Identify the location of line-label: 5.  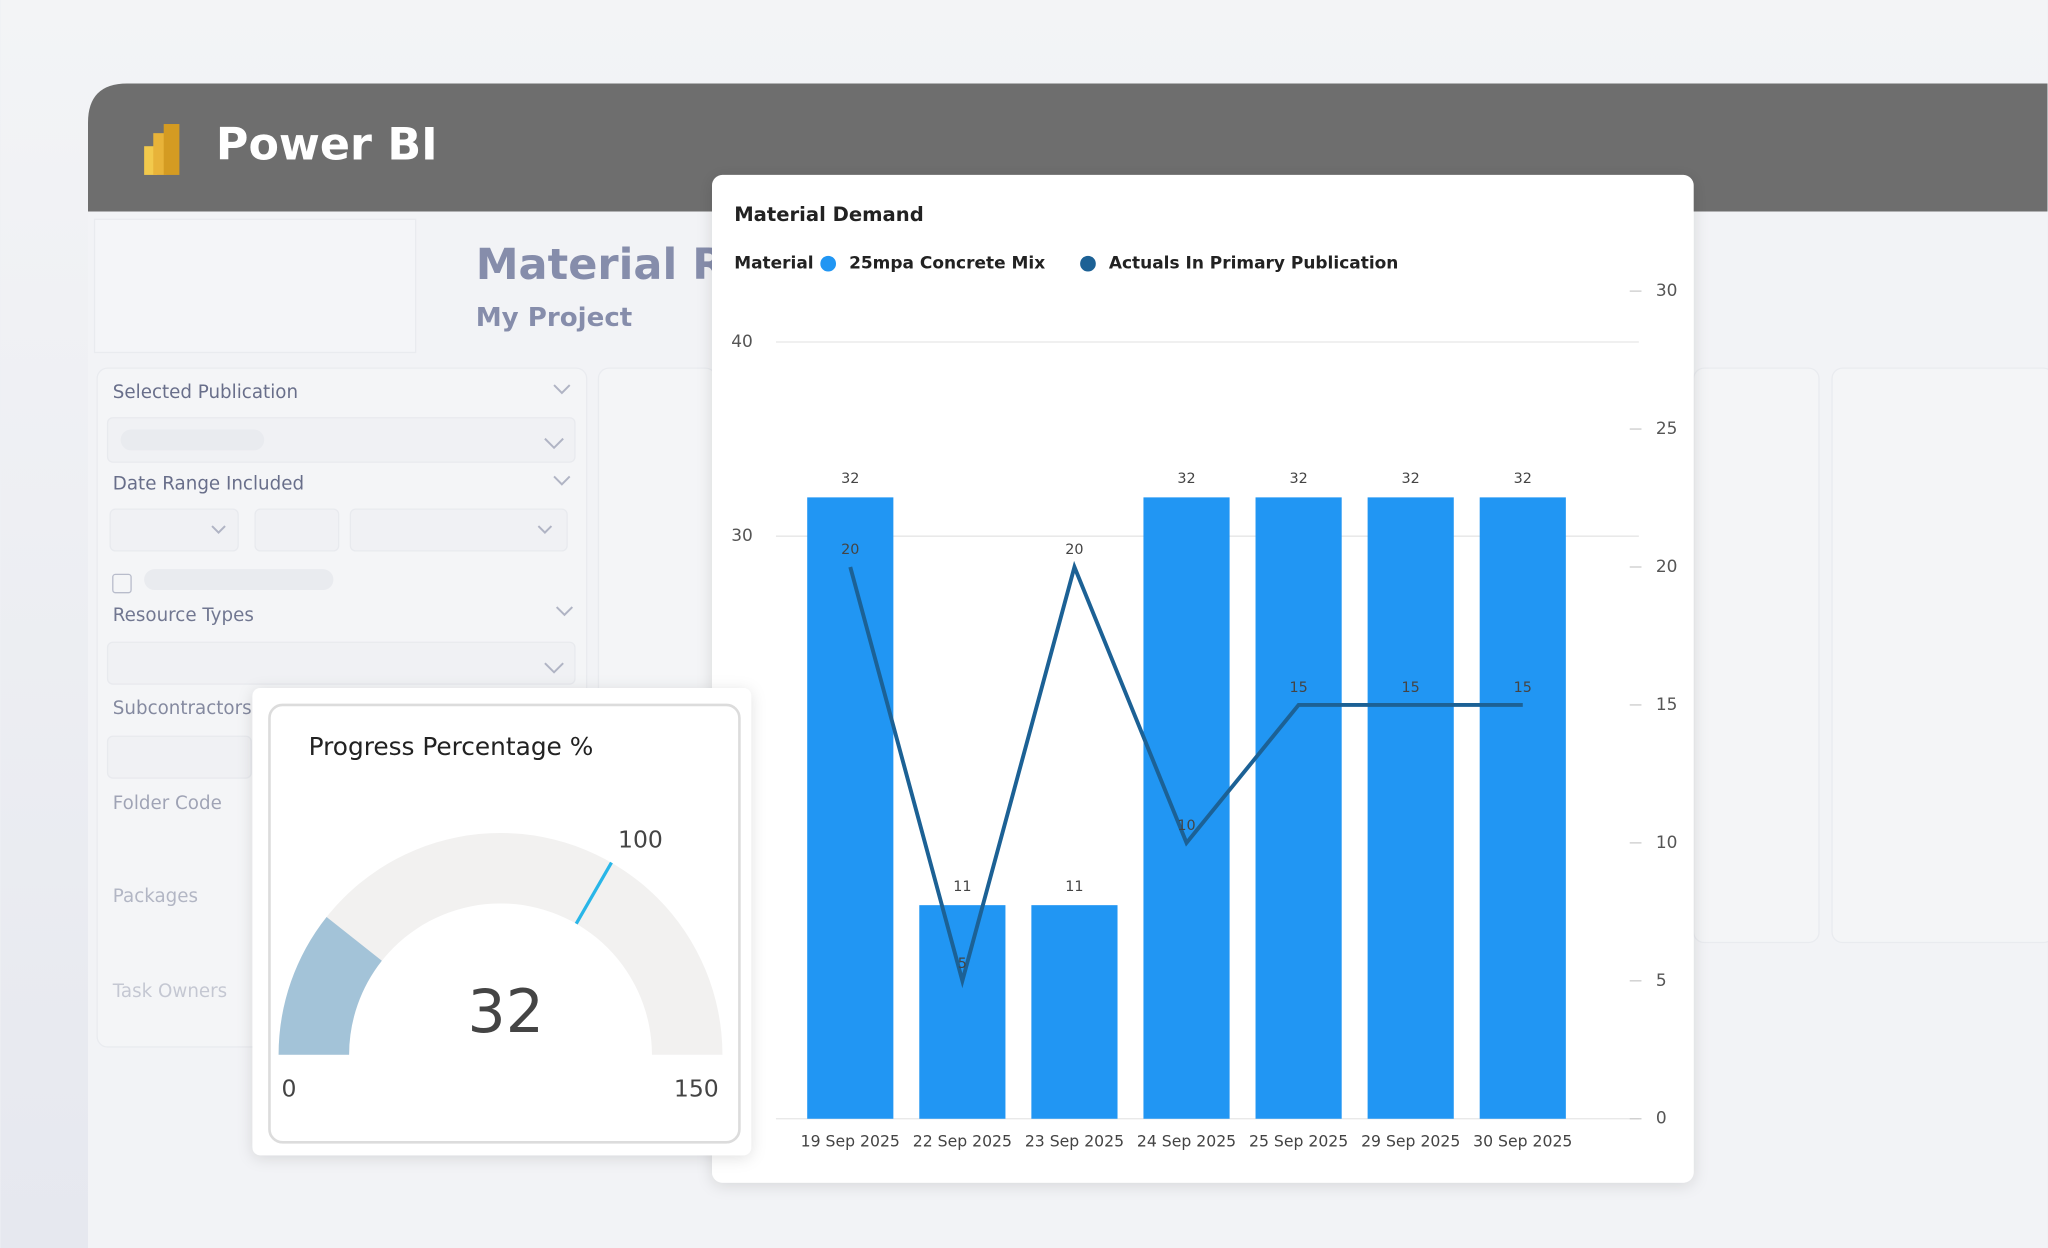
(962, 964).